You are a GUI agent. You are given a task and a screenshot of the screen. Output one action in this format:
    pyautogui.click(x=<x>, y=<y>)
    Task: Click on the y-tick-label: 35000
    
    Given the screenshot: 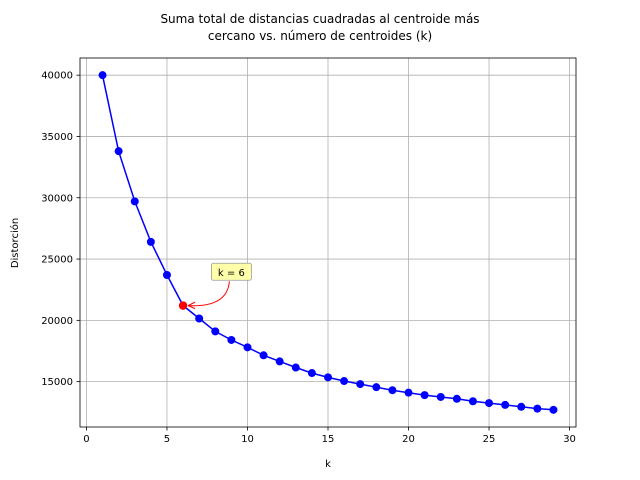 What is the action you would take?
    pyautogui.click(x=57, y=137)
    